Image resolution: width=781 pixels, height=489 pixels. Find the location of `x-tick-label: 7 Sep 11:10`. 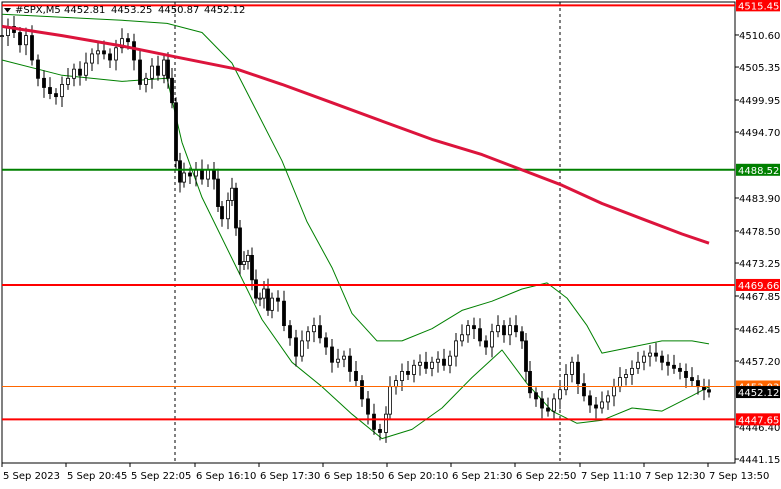

x-tick-label: 7 Sep 11:10 is located at coordinates (611, 476).